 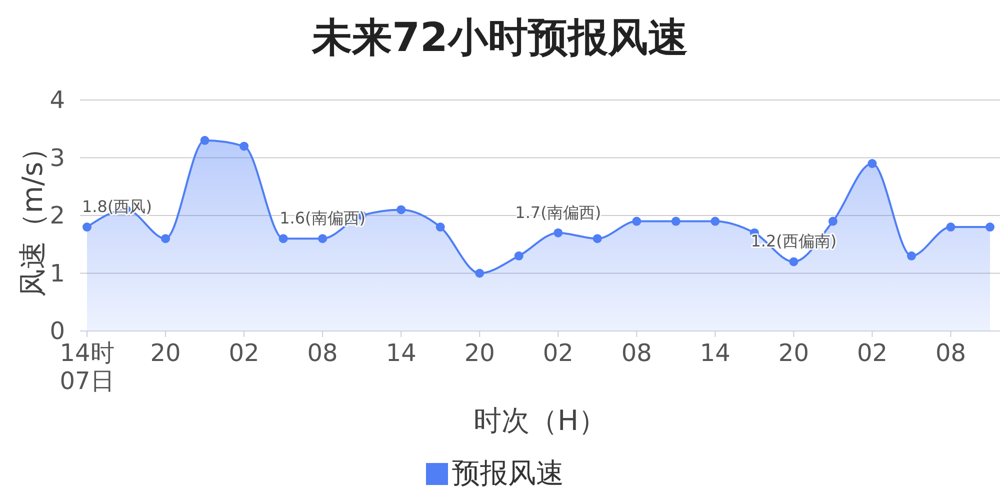 What do you see at coordinates (499, 38) in the screenshot?
I see `chart-title: 未来72小时预报风速` at bounding box center [499, 38].